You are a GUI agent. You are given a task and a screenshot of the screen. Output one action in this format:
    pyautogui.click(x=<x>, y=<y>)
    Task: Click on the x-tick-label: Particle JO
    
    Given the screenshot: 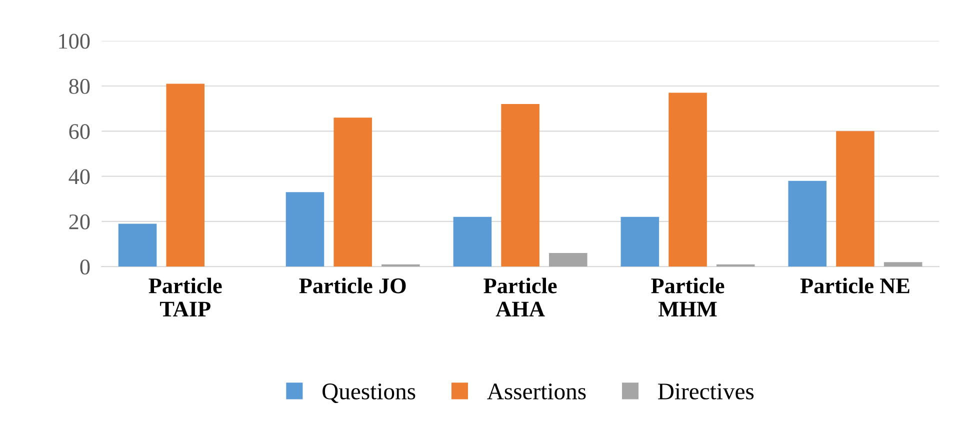 What is the action you would take?
    pyautogui.click(x=352, y=286)
    